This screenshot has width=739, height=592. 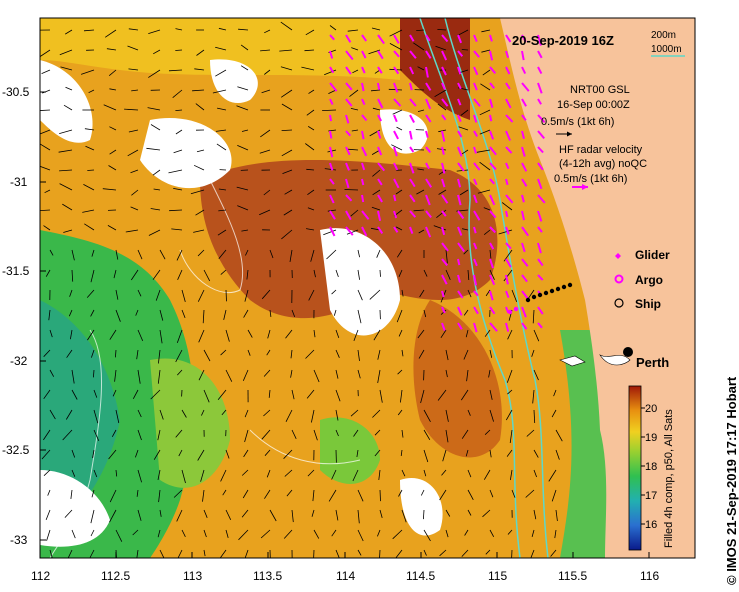 I want to click on warm-south, so click(x=457, y=379).